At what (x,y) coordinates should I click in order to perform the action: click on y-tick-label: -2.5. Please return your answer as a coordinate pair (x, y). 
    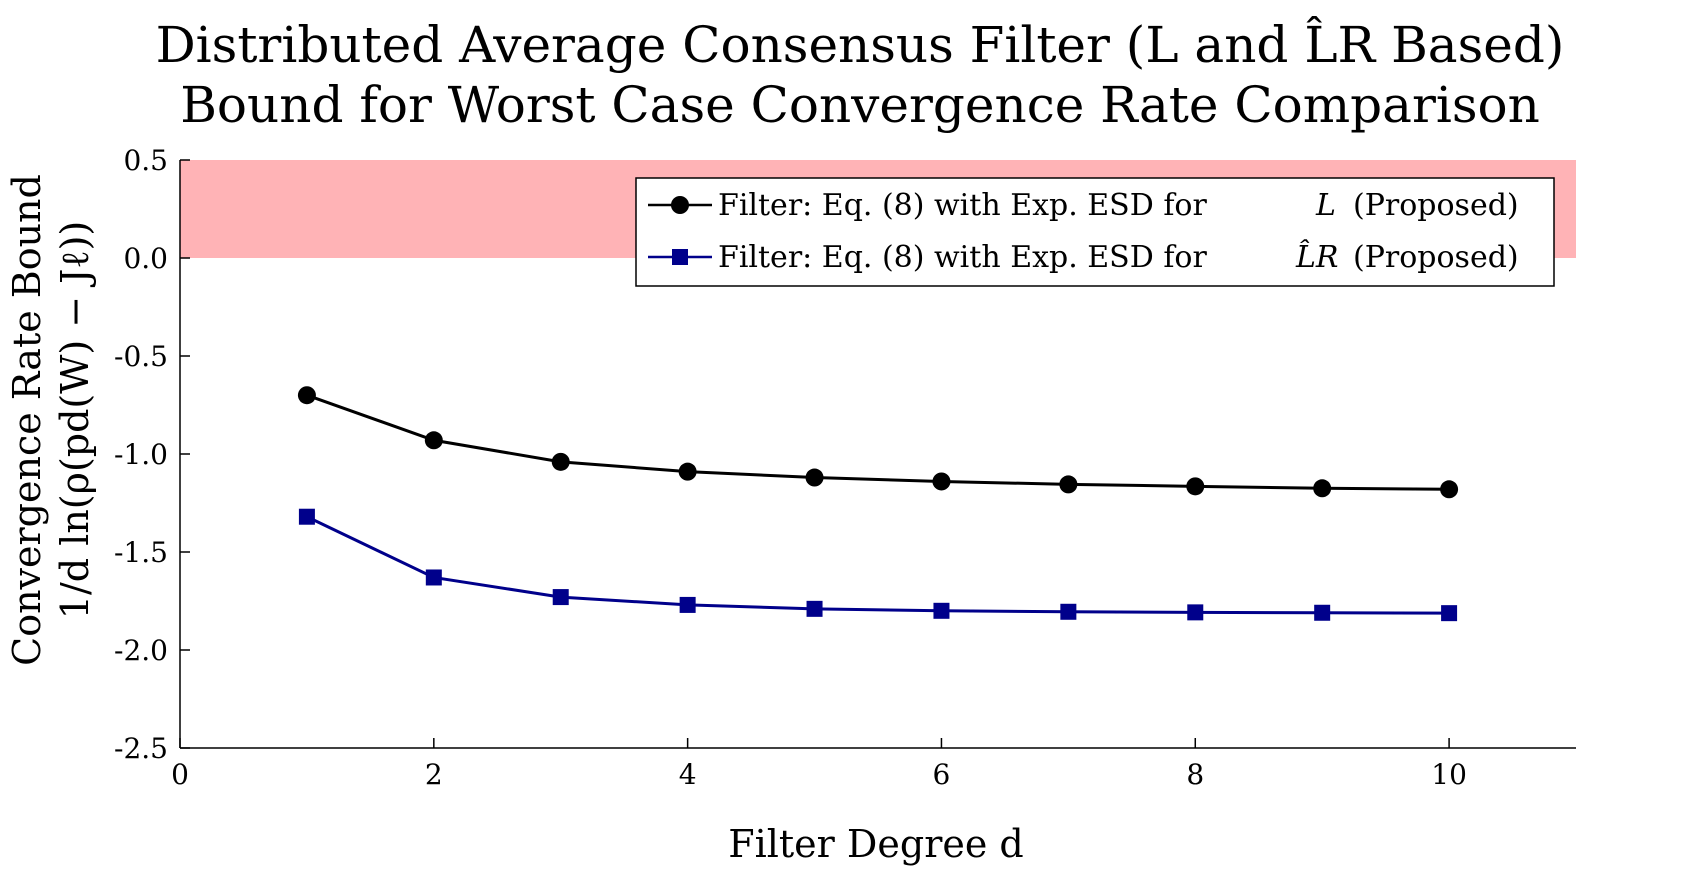
    Looking at the image, I should click on (141, 748).